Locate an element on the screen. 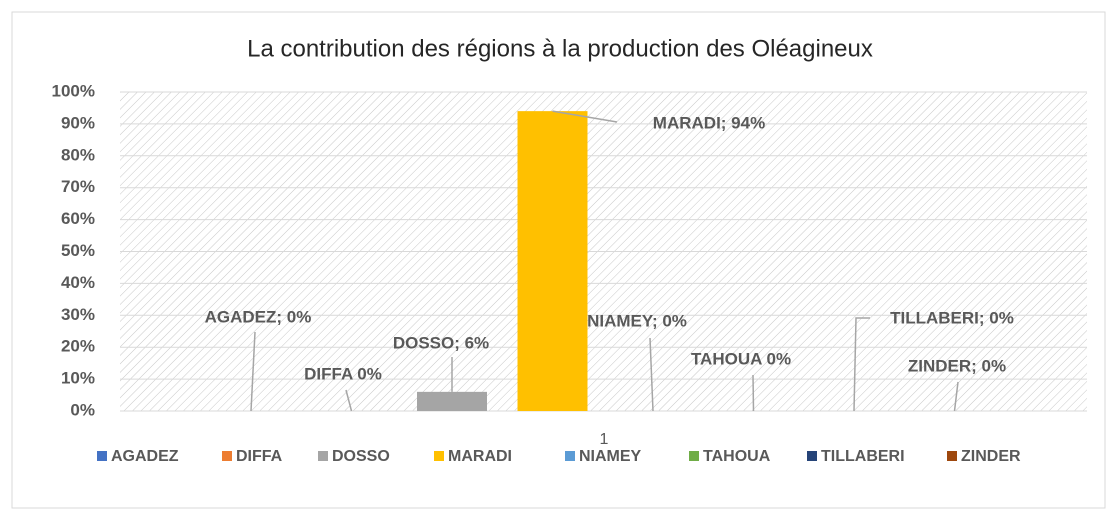  data-label: ZINDER; 0% is located at coordinates (957, 365).